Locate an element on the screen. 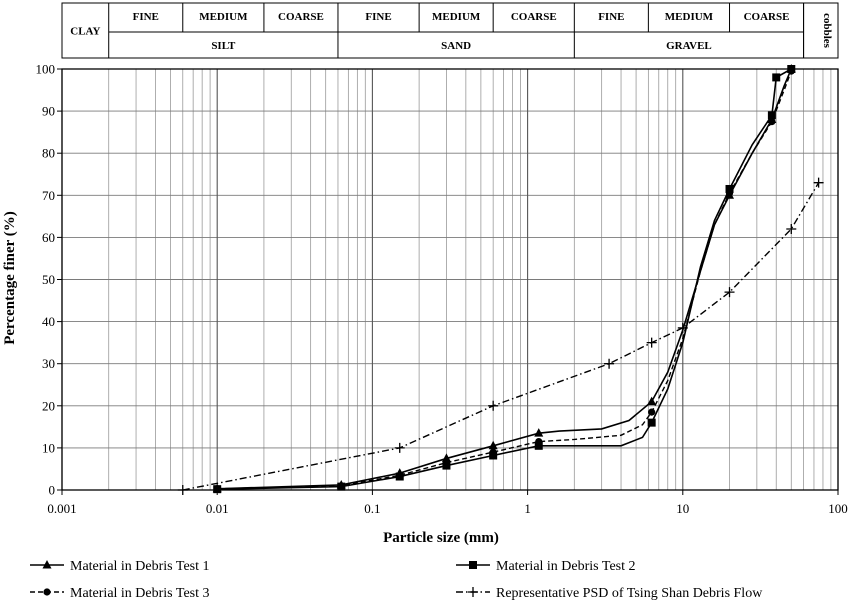 This screenshot has width=850, height=603. y-tick-label: 0 is located at coordinates (52, 490).